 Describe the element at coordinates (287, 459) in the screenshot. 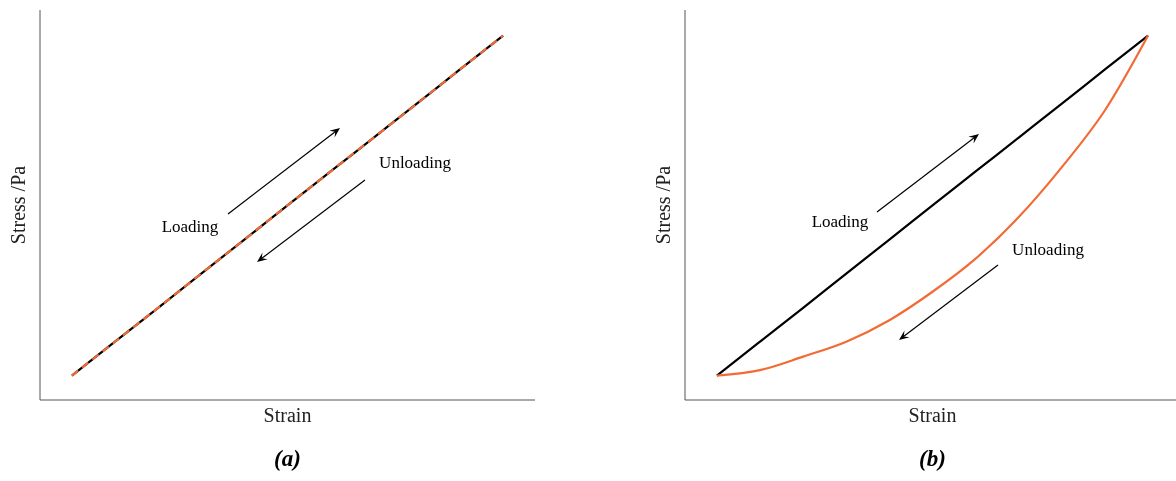

I see `text: (a)` at that location.